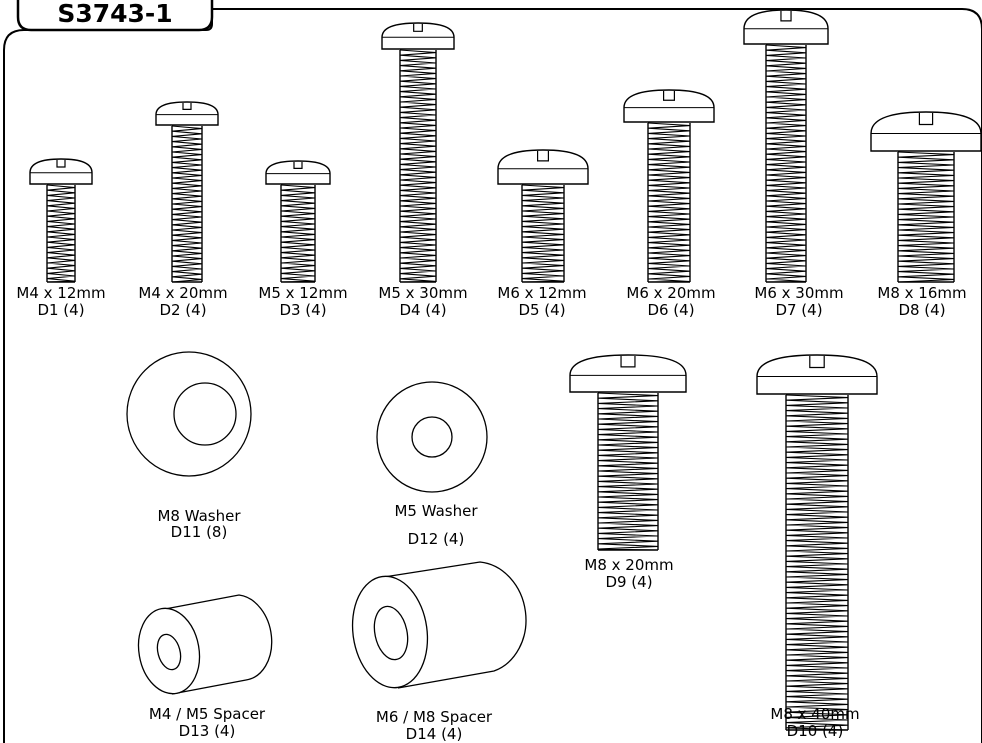 Image resolution: width=982 pixels, height=743 pixels. Describe the element at coordinates (628, 582) in the screenshot. I see `screw-d9-code: D9 (4)` at that location.